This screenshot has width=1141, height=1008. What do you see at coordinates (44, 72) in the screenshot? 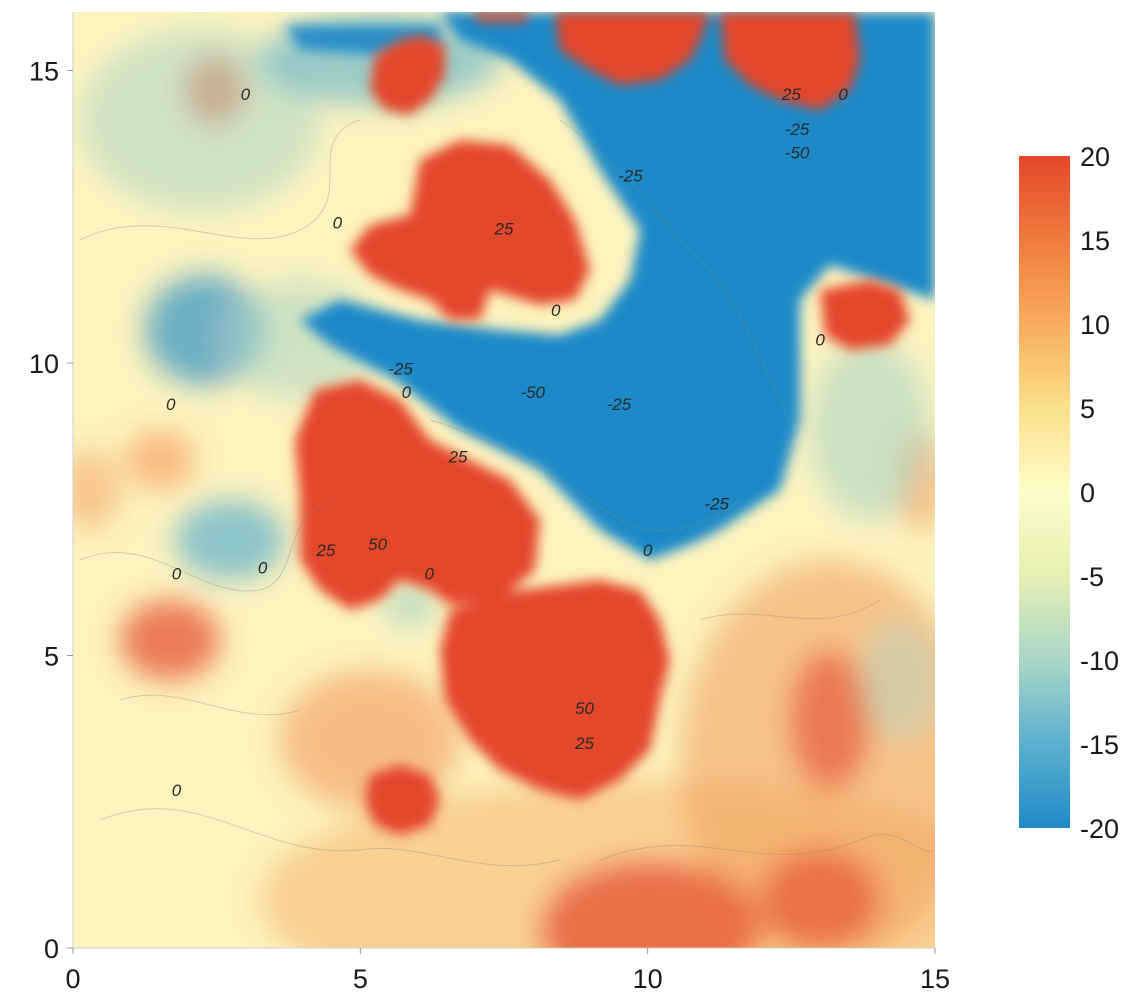
I see `y-tick-label: 15` at bounding box center [44, 72].